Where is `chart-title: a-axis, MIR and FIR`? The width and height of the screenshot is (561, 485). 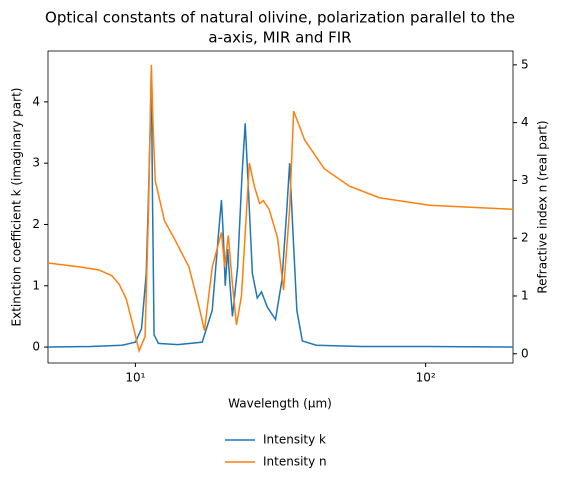 chart-title: a-axis, MIR and FIR is located at coordinates (279, 38).